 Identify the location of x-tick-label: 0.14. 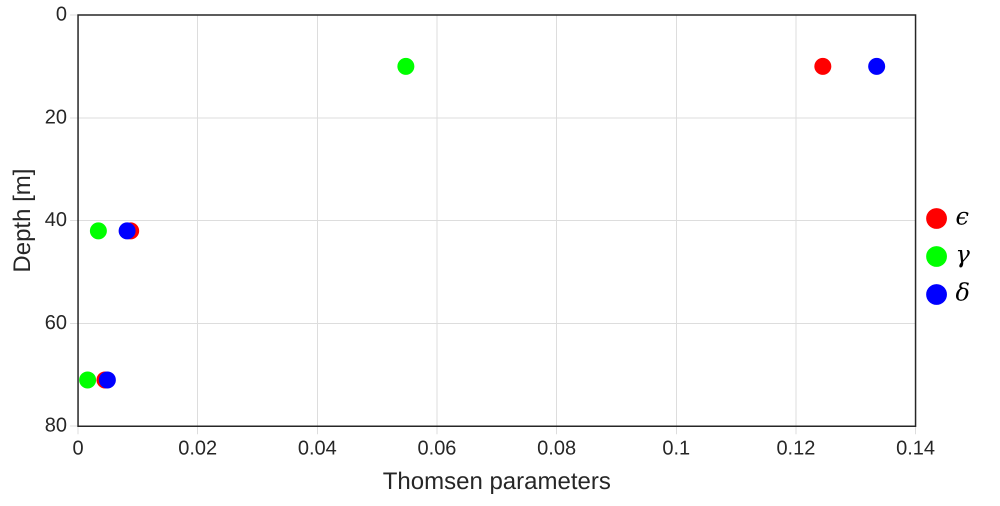
(916, 449).